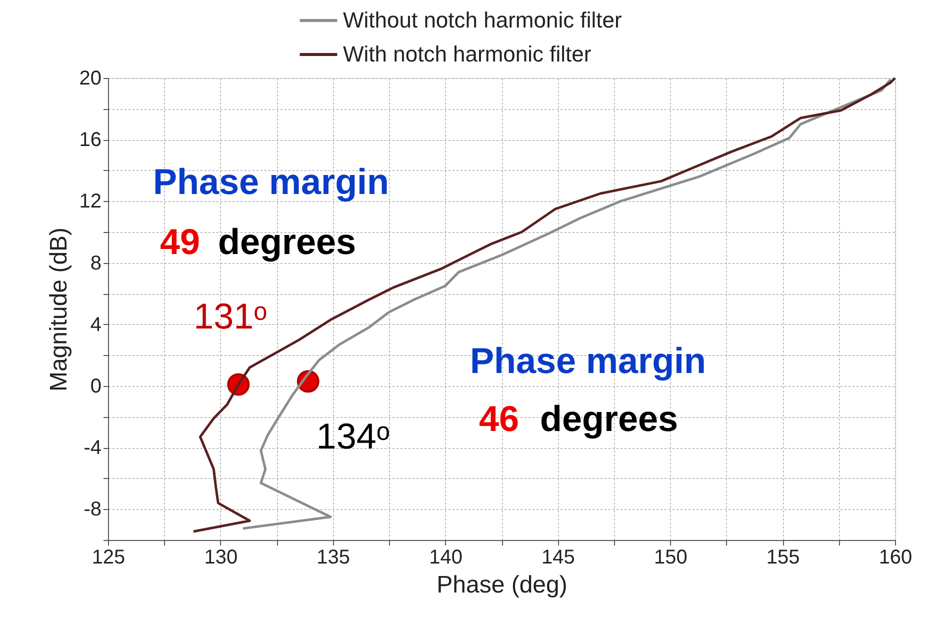 The height and width of the screenshot is (624, 941). Describe the element at coordinates (58, 309) in the screenshot. I see `y-axis-title: Magnitude (dB)` at that location.